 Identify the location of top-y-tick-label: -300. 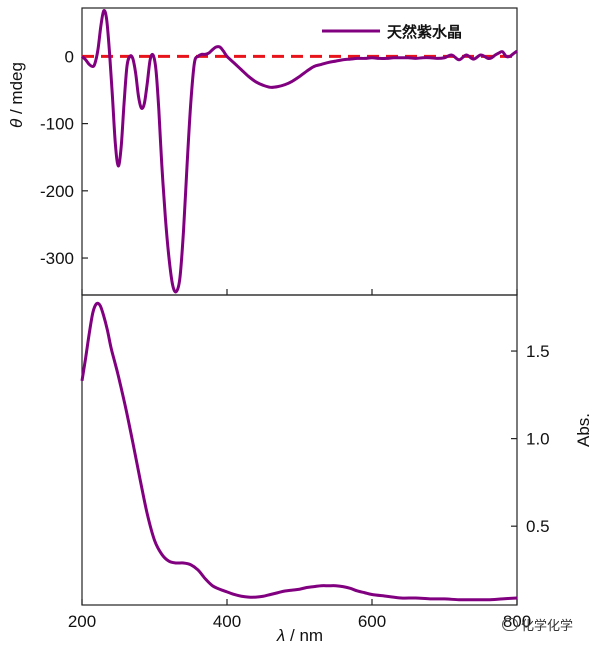
(57, 258).